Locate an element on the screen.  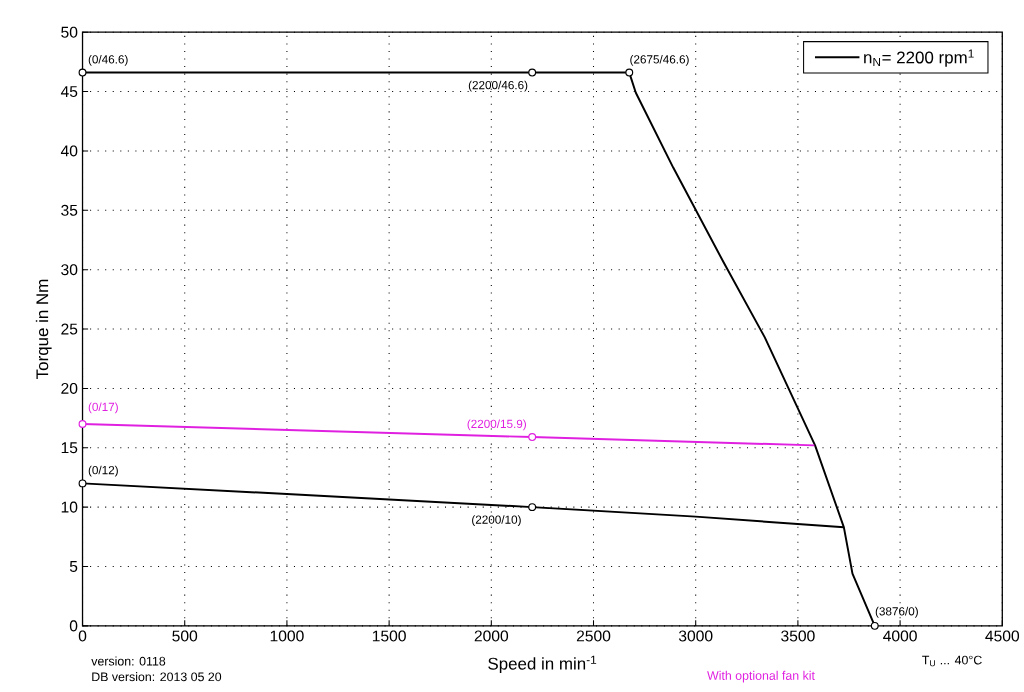
x-tick-label: 500 is located at coordinates (185, 636).